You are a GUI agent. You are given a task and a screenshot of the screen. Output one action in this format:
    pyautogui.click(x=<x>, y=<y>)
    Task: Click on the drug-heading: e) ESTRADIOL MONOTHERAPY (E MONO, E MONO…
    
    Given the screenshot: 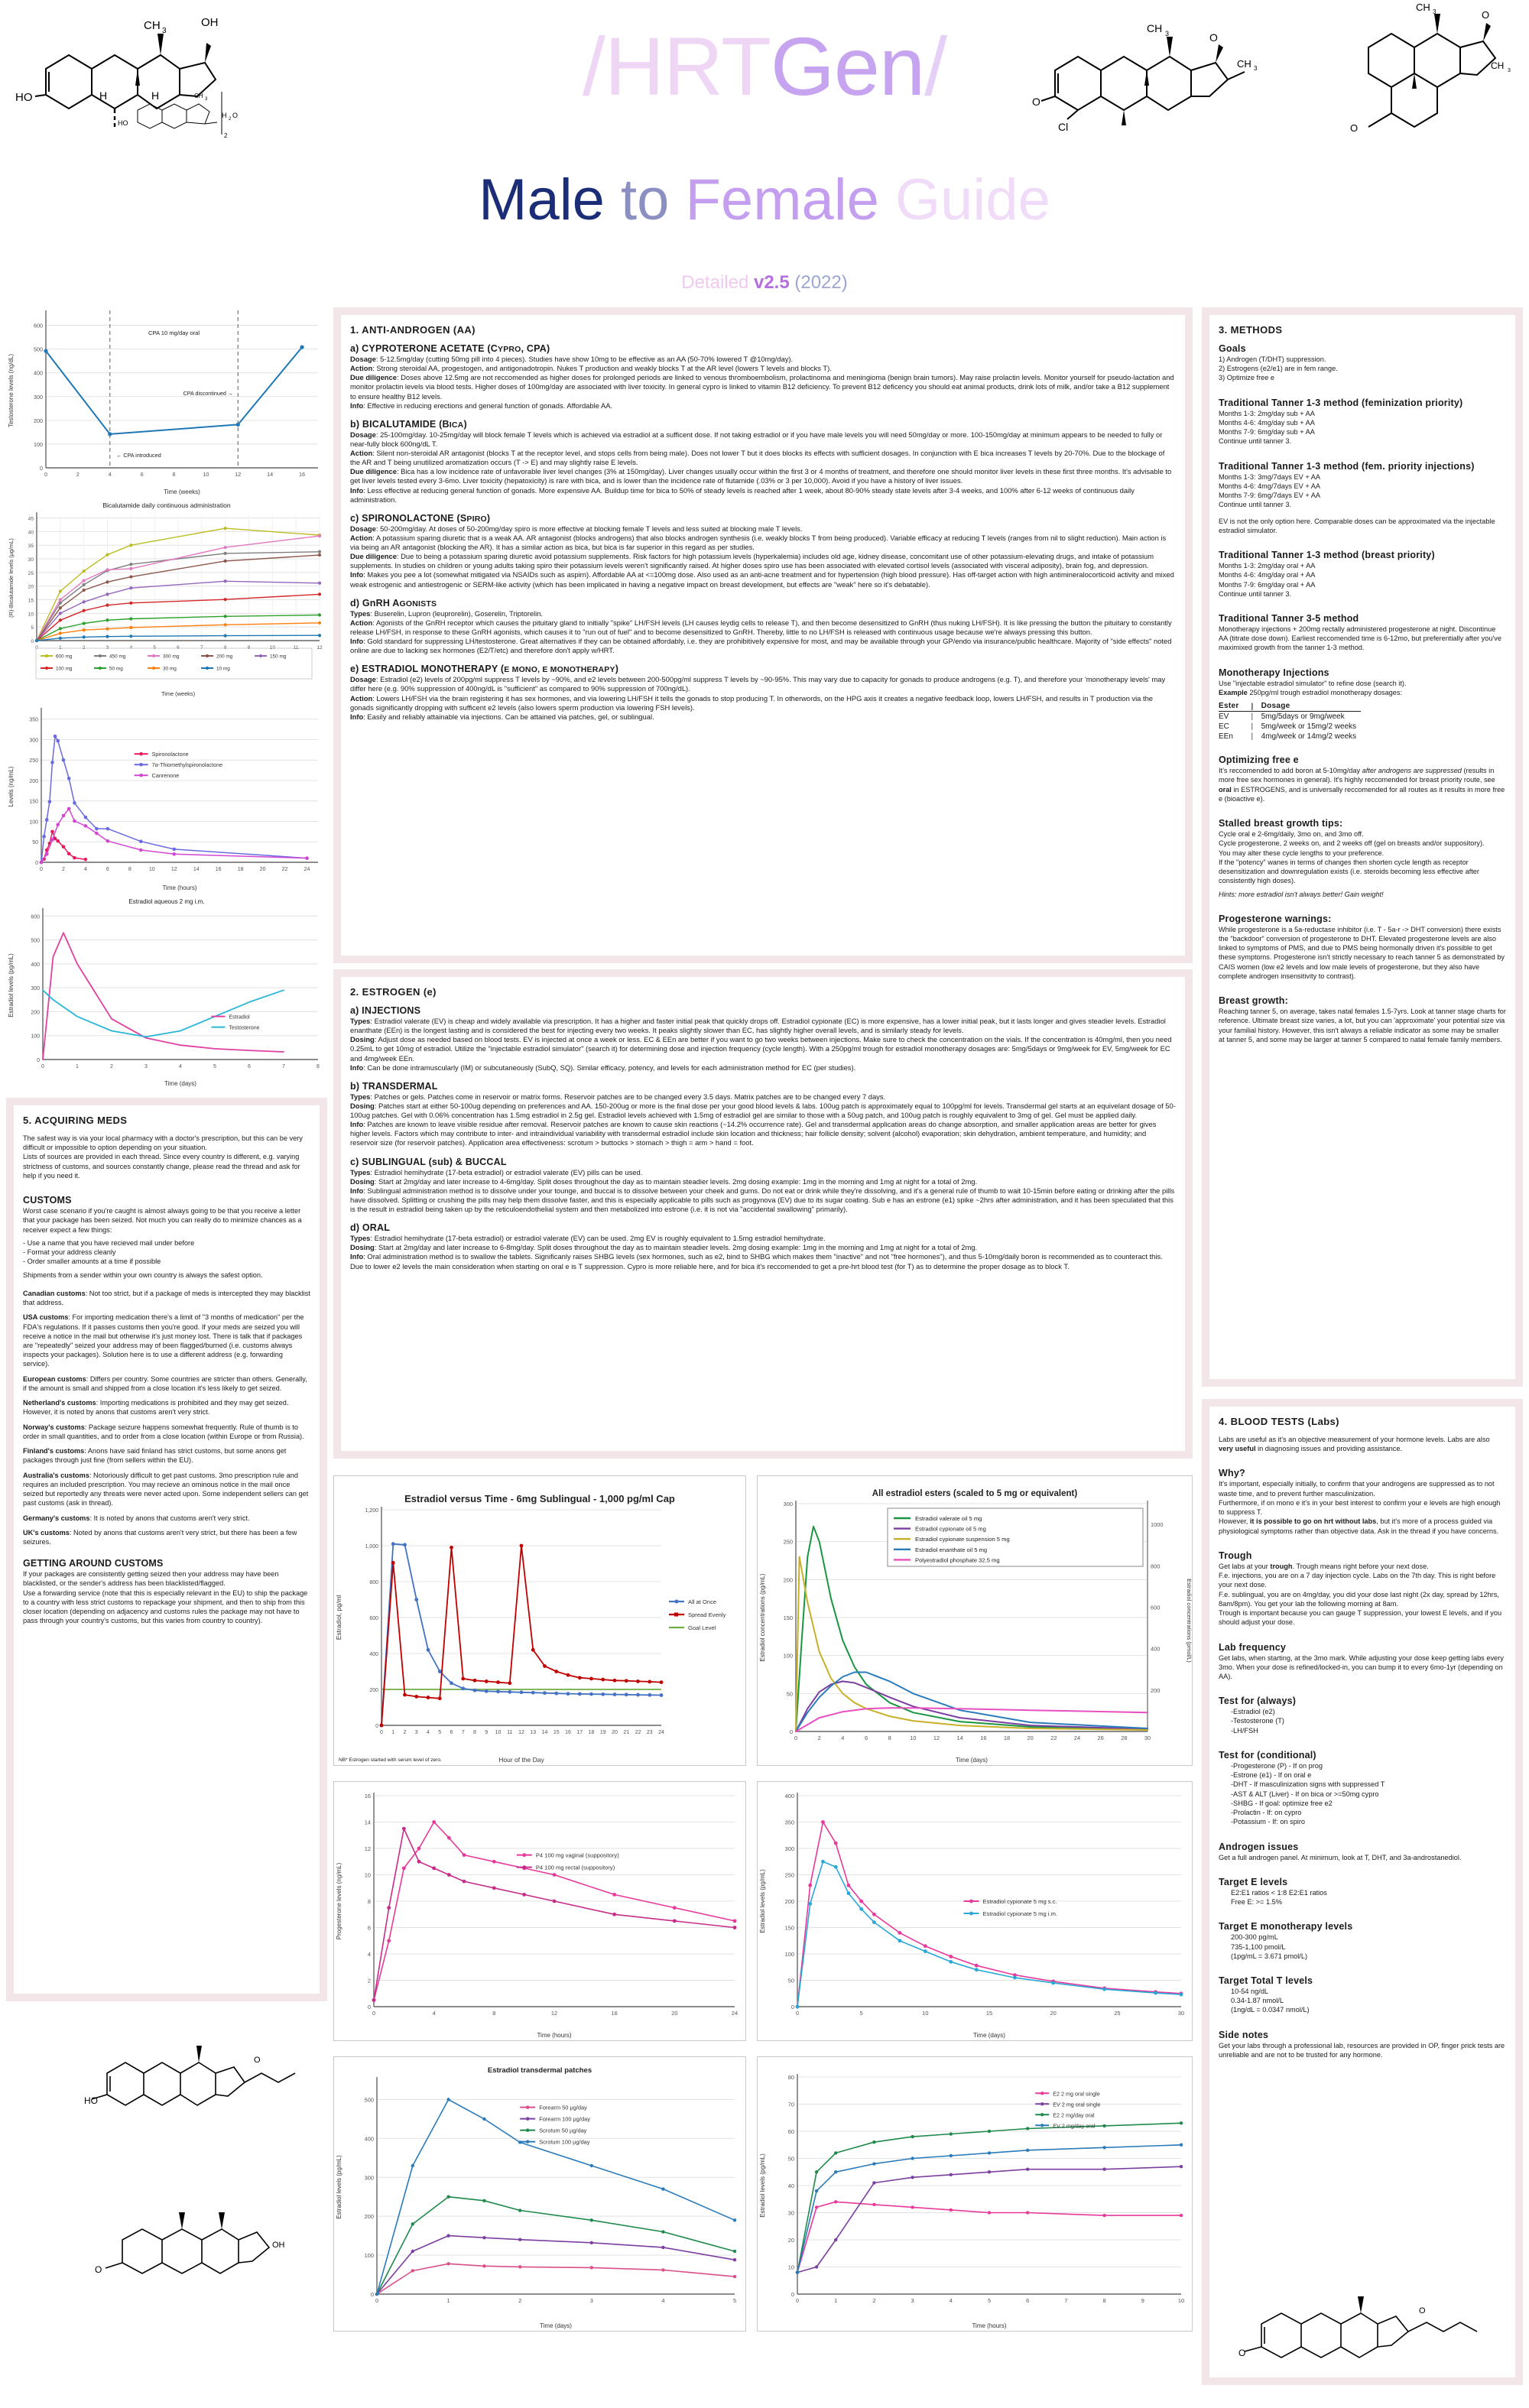 What is the action you would take?
    pyautogui.click(x=484, y=670)
    